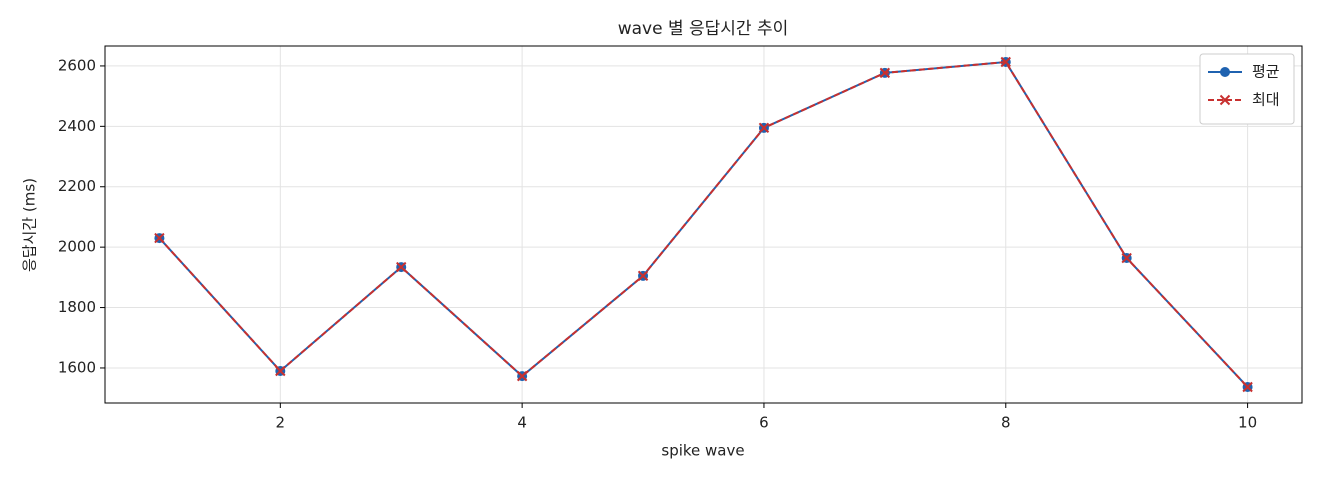 The width and height of the screenshot is (1320, 480). What do you see at coordinates (522, 423) in the screenshot?
I see `x-tick-label: 4` at bounding box center [522, 423].